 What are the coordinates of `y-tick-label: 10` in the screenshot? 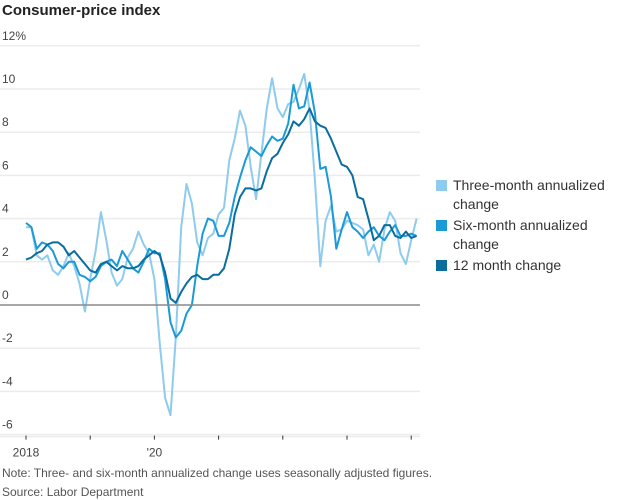 It's located at (9, 79).